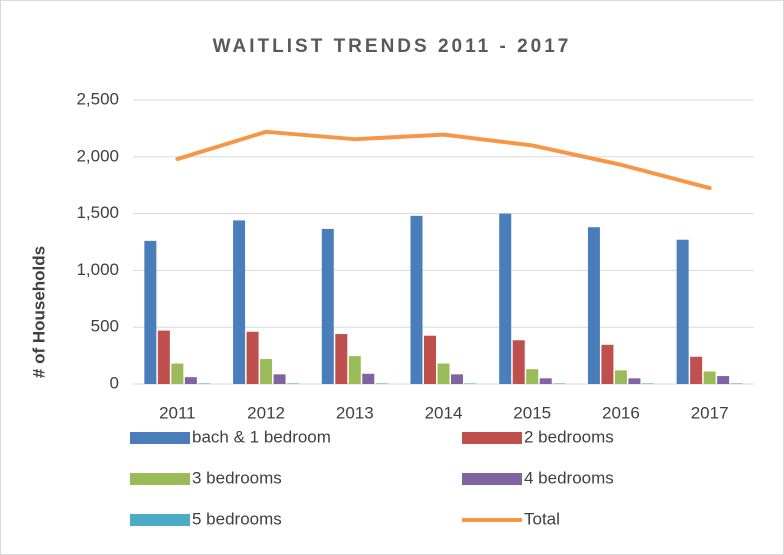 This screenshot has width=784, height=555. What do you see at coordinates (444, 412) in the screenshot?
I see `x-tick-label: 2014` at bounding box center [444, 412].